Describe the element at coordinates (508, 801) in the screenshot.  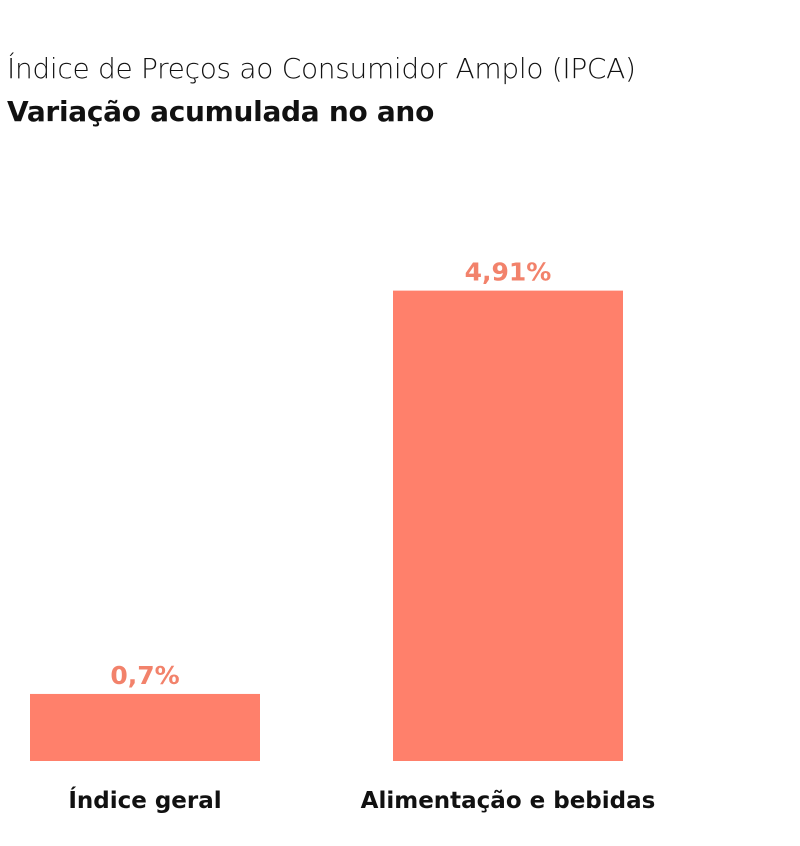
I see `category-label-1: Alimentação e bebidas` at that location.